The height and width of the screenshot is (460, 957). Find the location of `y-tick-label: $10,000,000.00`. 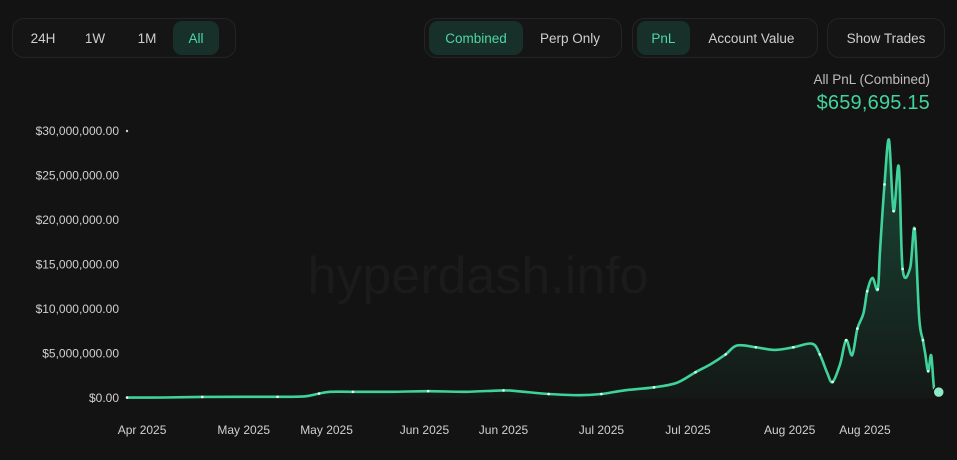

y-tick-label: $10,000,000.00 is located at coordinates (78, 309).